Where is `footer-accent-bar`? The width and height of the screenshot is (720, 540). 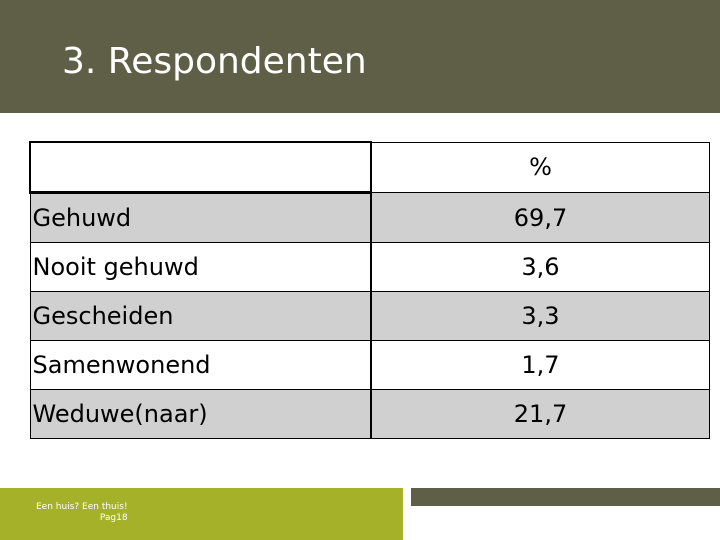
footer-accent-bar is located at coordinates (201, 514).